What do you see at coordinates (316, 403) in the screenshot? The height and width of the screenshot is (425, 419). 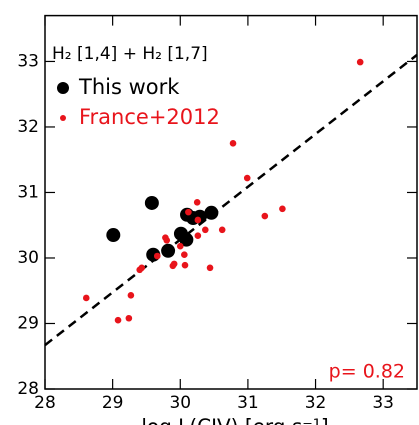 I see `x-tick-label: 32` at bounding box center [316, 403].